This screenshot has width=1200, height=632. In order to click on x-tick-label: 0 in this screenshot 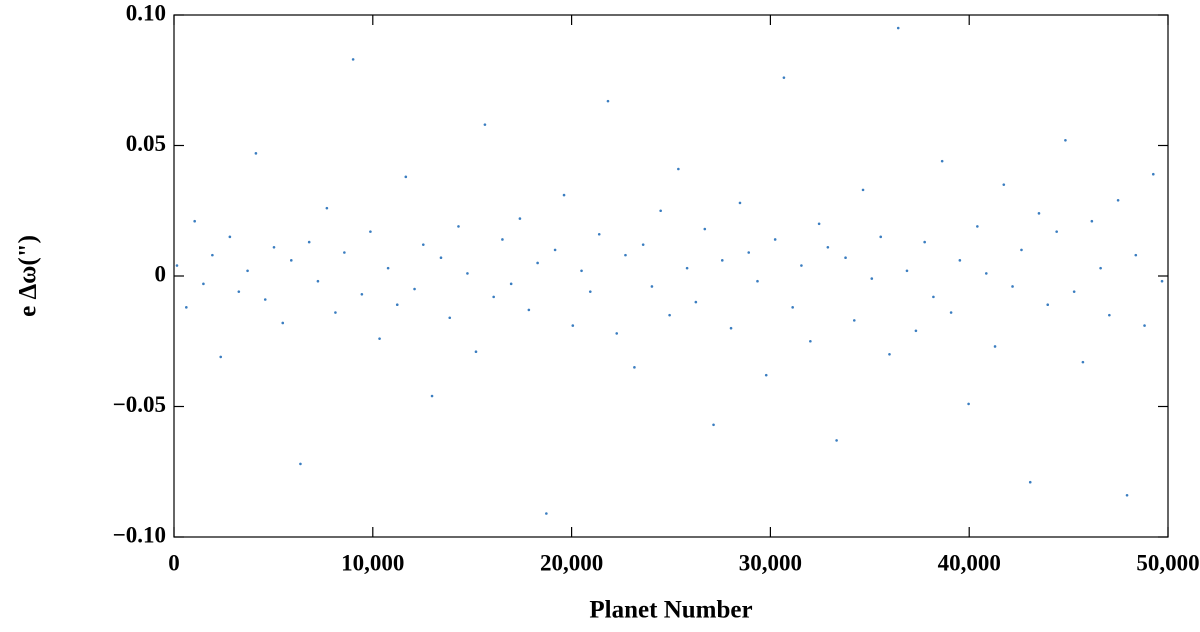, I will do `click(174, 562)`.